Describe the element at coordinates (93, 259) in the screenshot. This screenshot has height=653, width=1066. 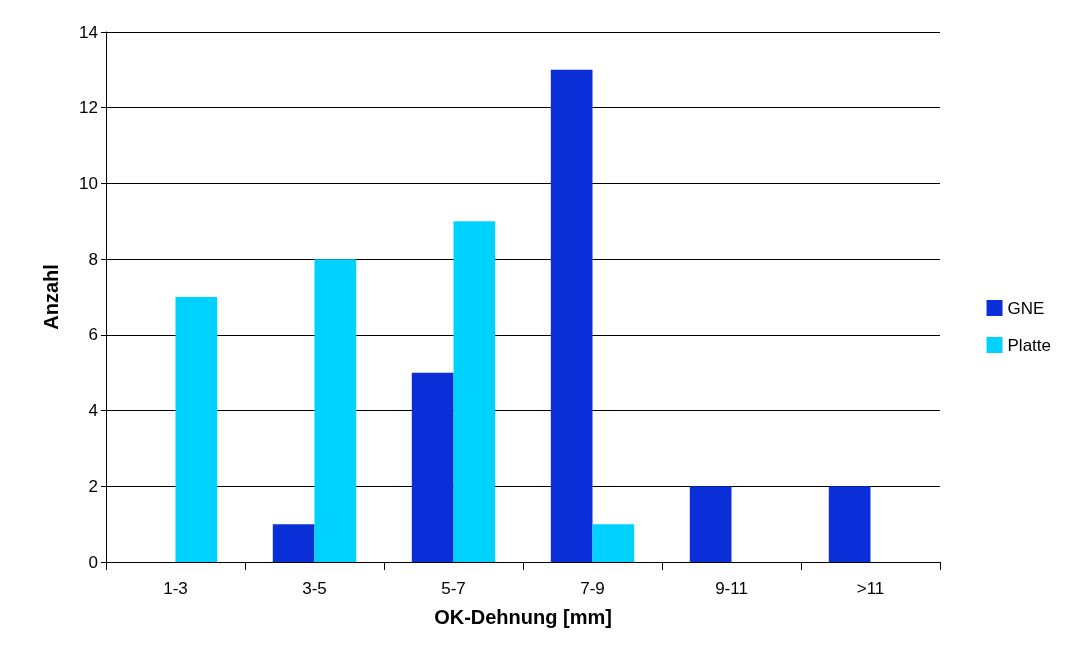
I see `y-tick-label: 8` at that location.